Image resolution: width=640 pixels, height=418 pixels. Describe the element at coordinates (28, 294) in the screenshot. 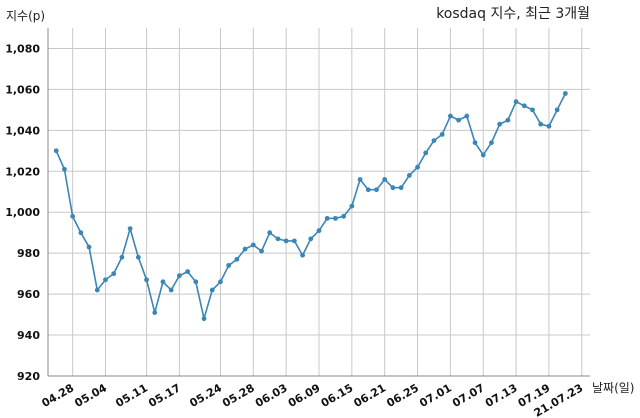

I see `y-tick-label: 960` at that location.